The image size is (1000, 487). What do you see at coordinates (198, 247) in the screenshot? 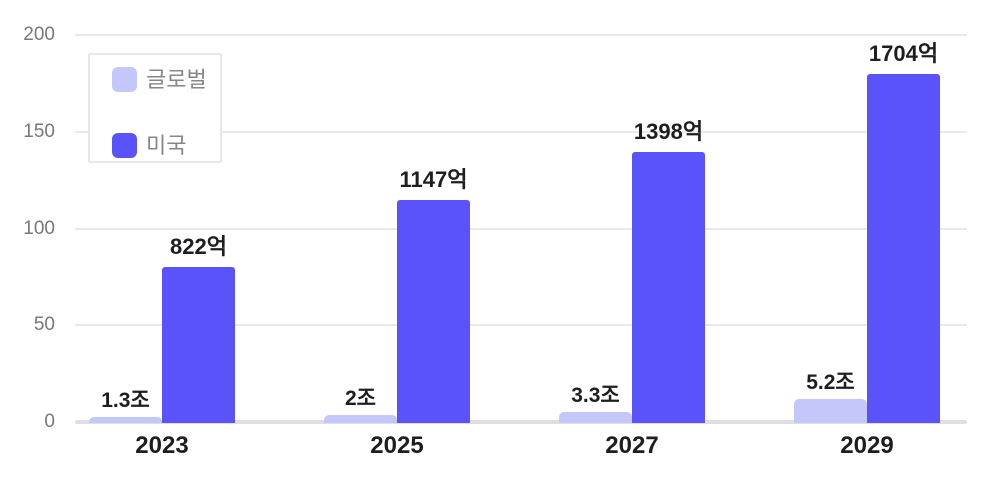
I see `bar-value-label: 822억` at bounding box center [198, 247].